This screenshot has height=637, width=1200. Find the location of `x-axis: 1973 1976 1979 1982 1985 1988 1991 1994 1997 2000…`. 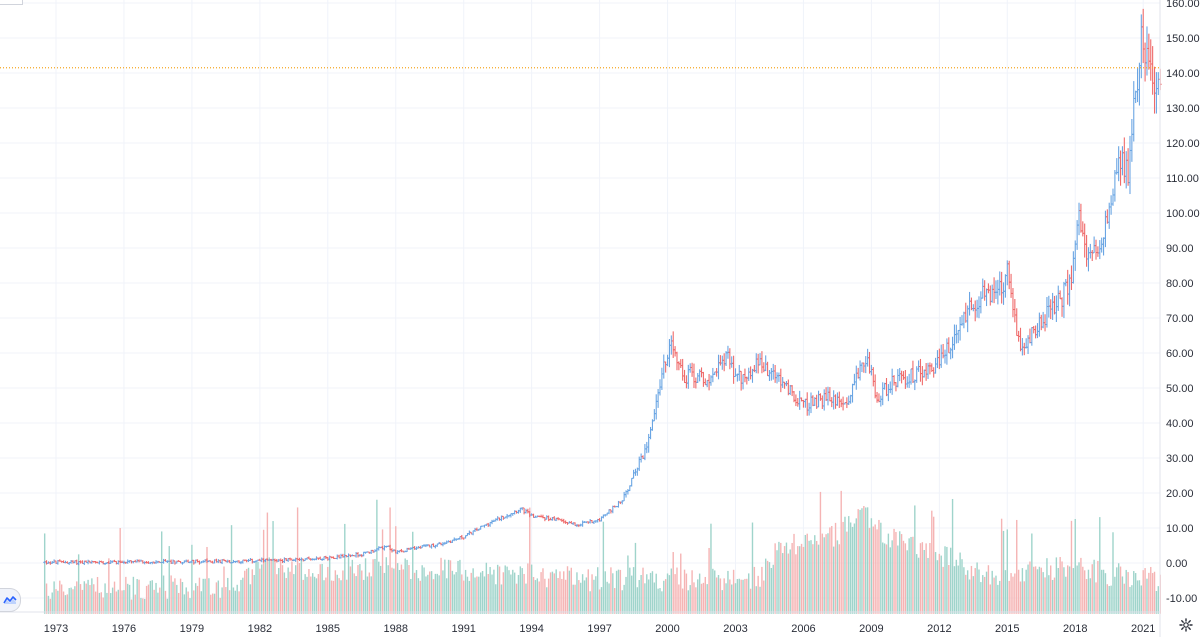

x-axis: 1973 1976 1979 1982 1985 1988 1991 1994 1997 2000… is located at coordinates (580, 623).